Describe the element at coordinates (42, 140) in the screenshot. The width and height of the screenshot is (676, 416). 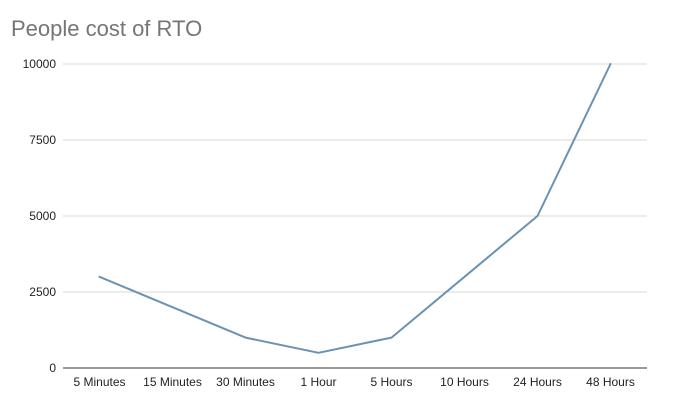
I see `y-tick-label: 7500` at that location.